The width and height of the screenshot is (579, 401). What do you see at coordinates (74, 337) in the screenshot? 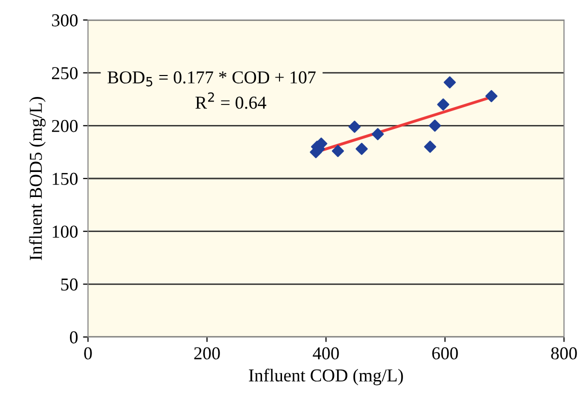
I see `y-tick-label: 0` at bounding box center [74, 337].